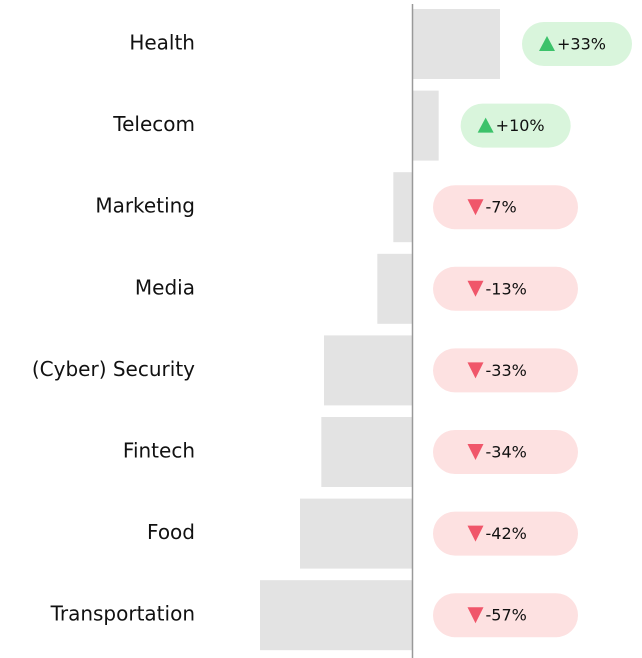 Image resolution: width=642 pixels, height=658 pixels. What do you see at coordinates (122, 614) in the screenshot?
I see `category-label: Transportation` at bounding box center [122, 614].